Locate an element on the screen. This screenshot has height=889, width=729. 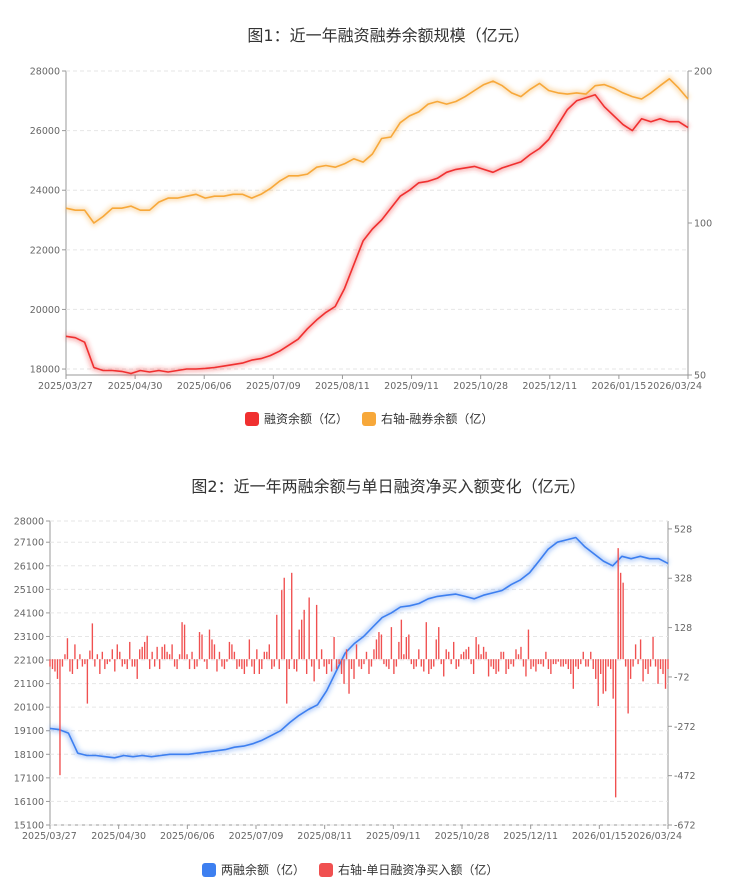
securities-lending-swatch is located at coordinates (369, 418).